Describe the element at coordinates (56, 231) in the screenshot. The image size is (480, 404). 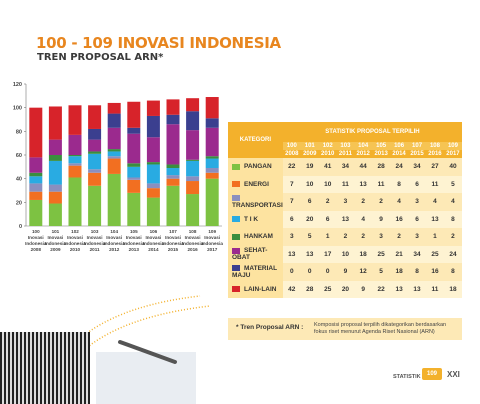
I see `x-tick-label: 101` at that location.